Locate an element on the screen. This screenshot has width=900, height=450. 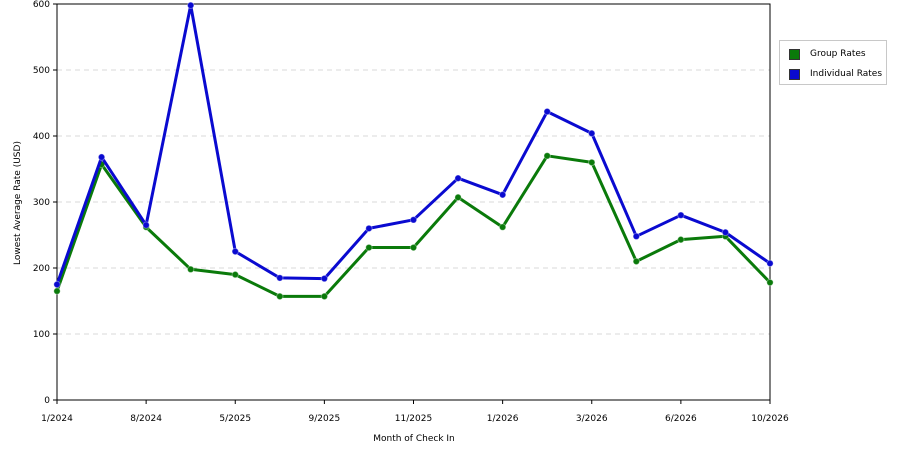
y-tick-label-200: 200 is located at coordinates (41, 269).